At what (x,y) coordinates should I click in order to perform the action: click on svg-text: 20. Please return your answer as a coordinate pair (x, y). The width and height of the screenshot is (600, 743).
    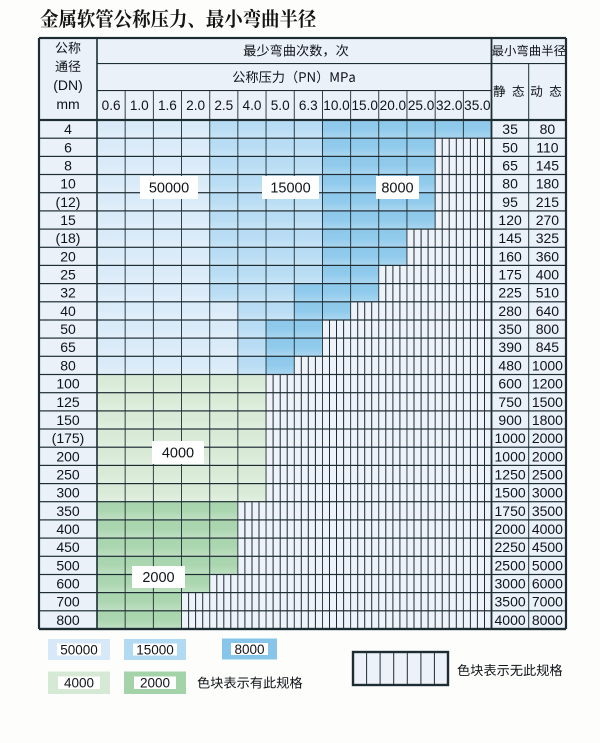
    Looking at the image, I should click on (68, 256).